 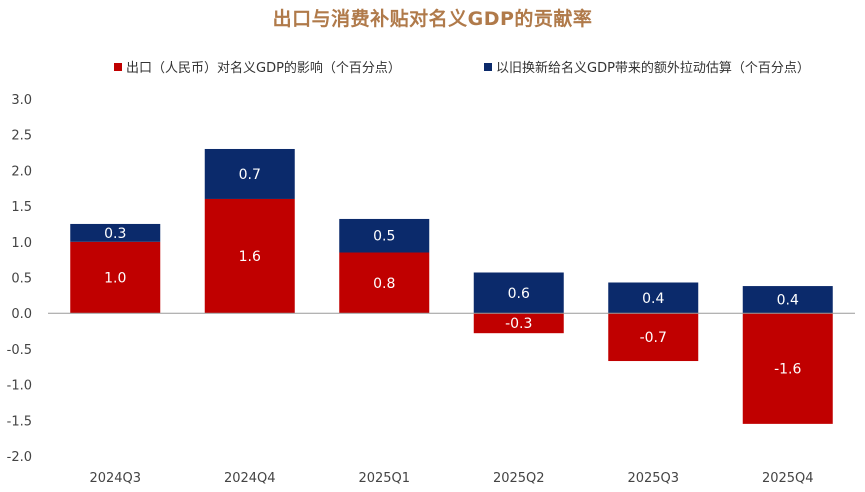 I want to click on y-tick-label: 2.5, so click(x=21, y=136).